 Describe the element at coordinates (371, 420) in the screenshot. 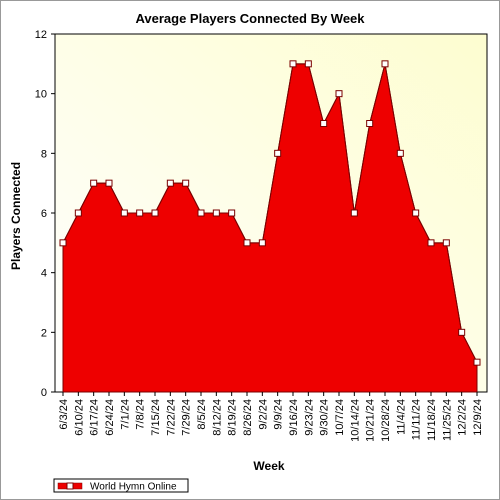

I see `x-tick-label: 10/21/24` at that location.